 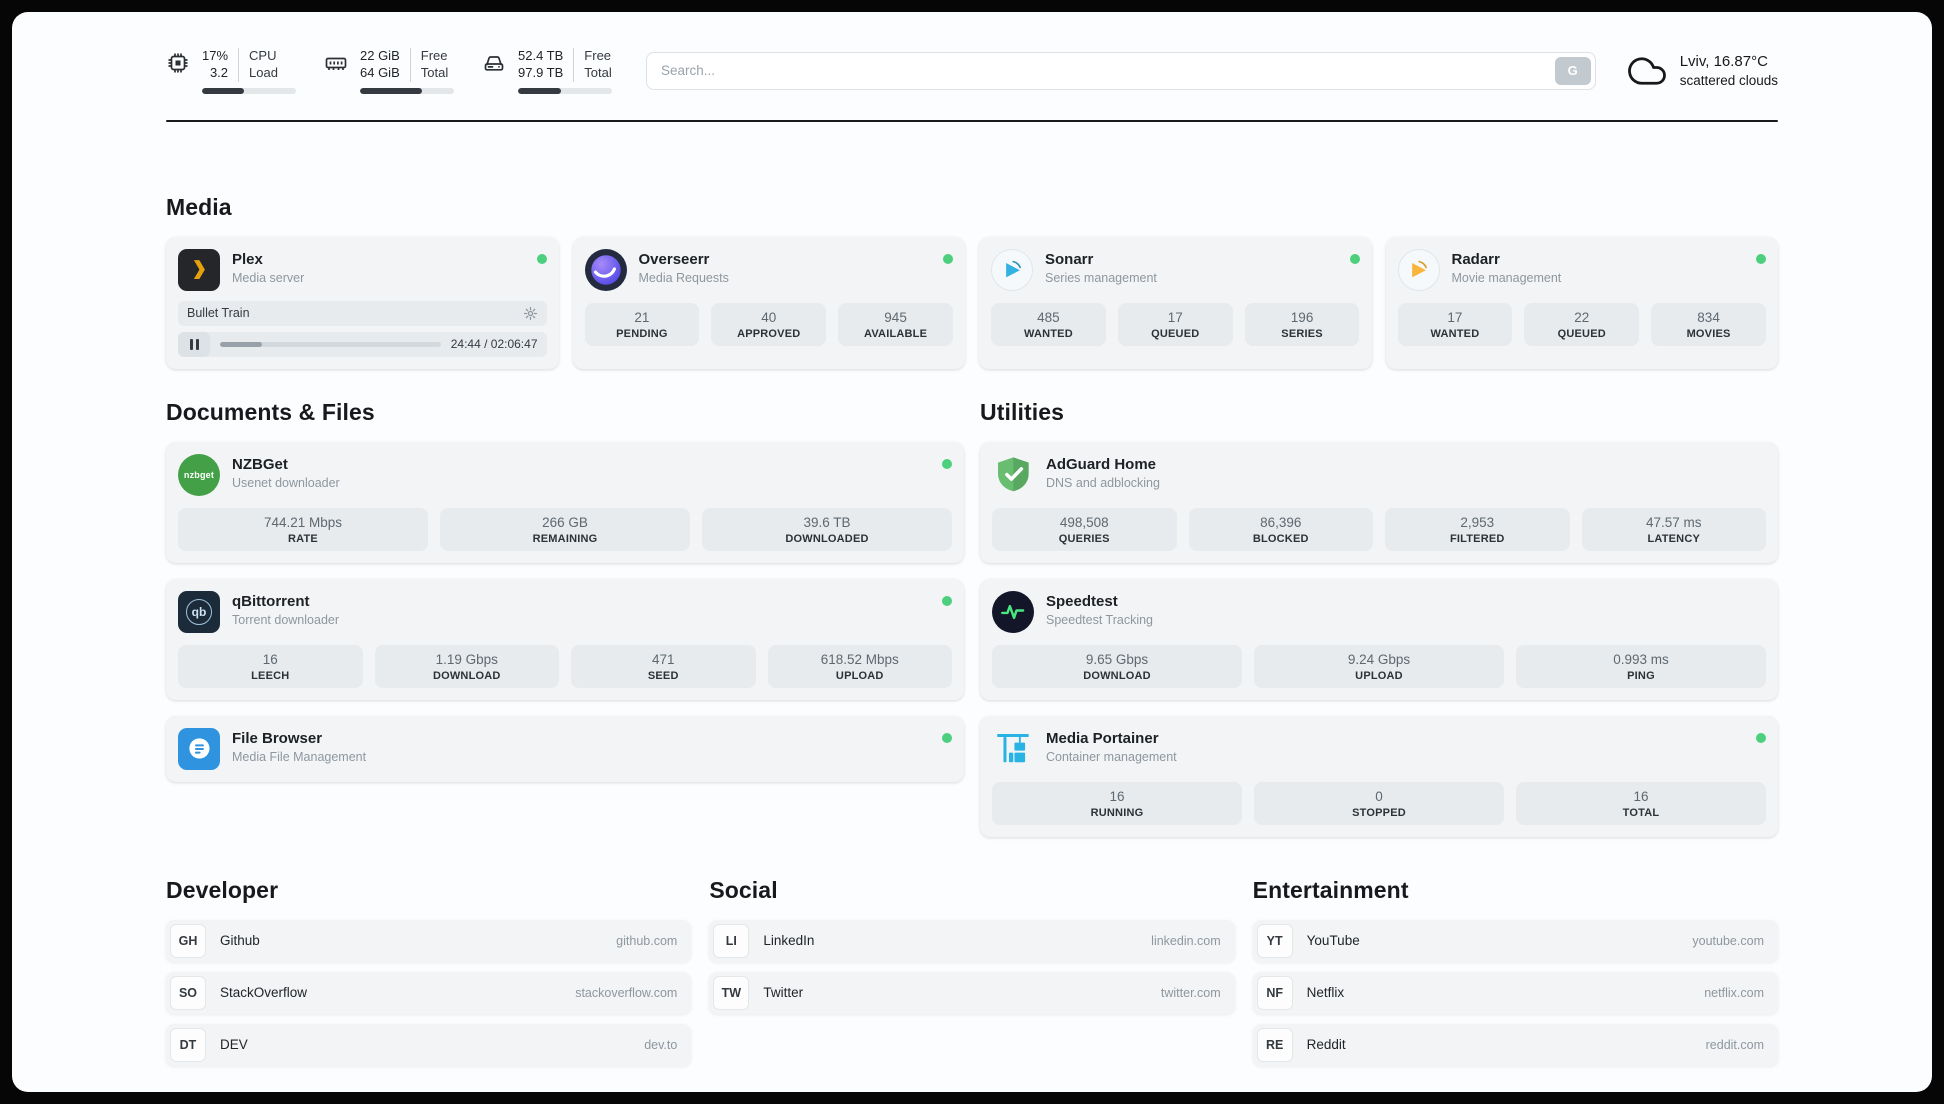 What do you see at coordinates (1379, 611) in the screenshot?
I see `app-header: Speedtest Speedtest Tracking` at bounding box center [1379, 611].